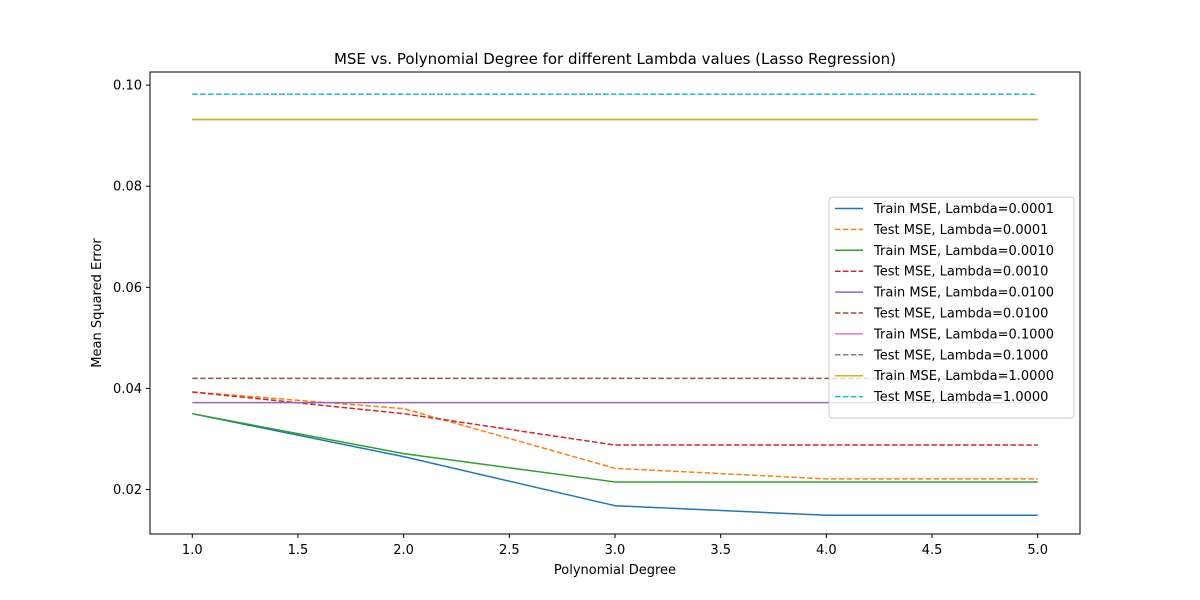 Image resolution: width=1200 pixels, height=600 pixels. Describe the element at coordinates (960, 397) in the screenshot. I see `legend-label: Test MSE, Lambda=1.0000` at that location.